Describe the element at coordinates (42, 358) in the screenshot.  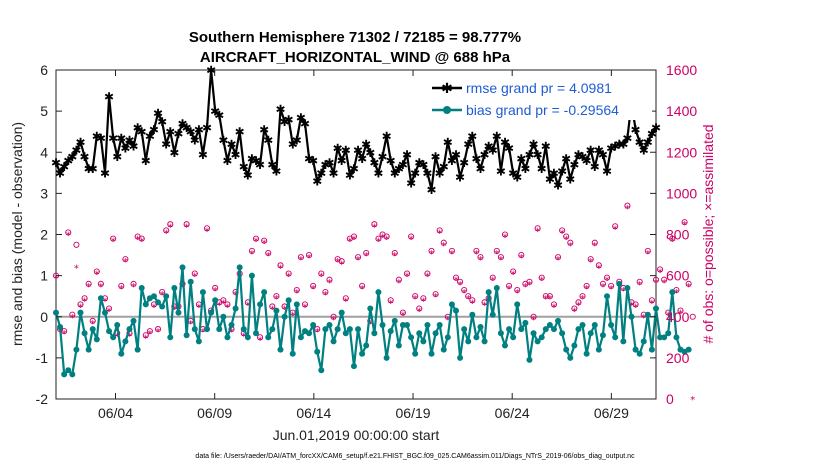
I see `left-tick-label: -1` at that location.